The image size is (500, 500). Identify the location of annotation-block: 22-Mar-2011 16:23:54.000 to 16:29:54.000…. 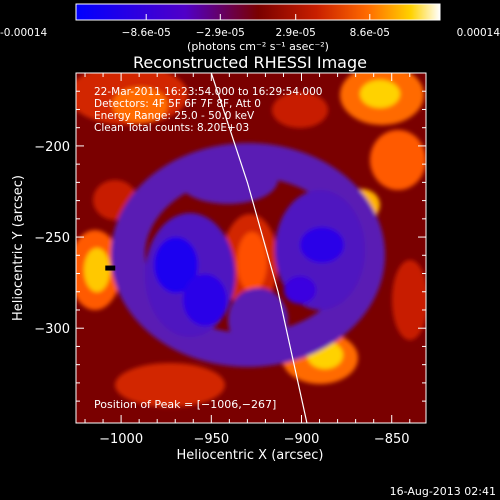
(208, 110).